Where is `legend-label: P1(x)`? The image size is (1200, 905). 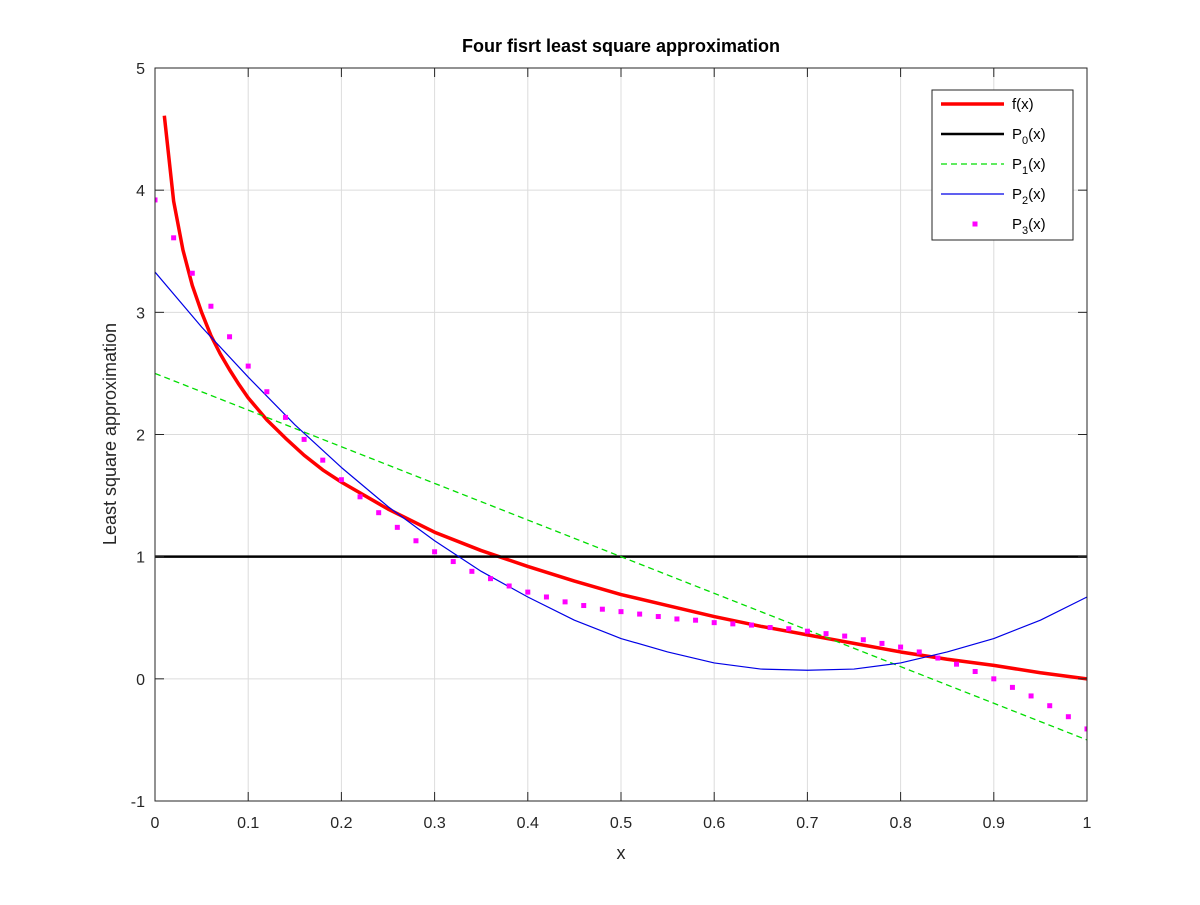
legend-label: P1(x) is located at coordinates (1029, 166).